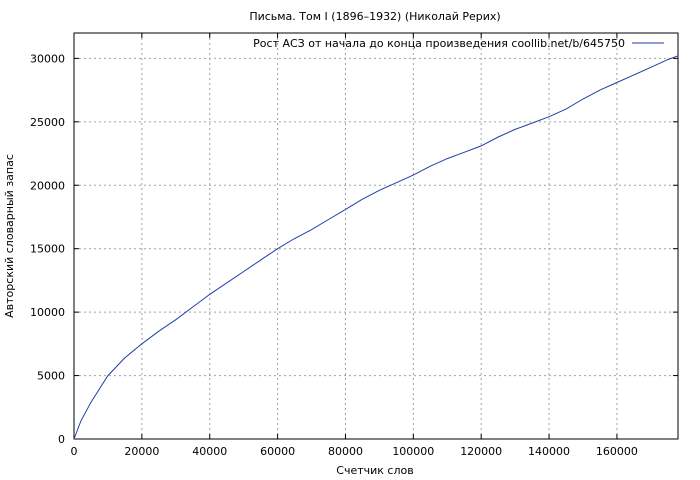  What do you see at coordinates (51, 376) in the screenshot?
I see `y-tick-label: 5000` at bounding box center [51, 376].